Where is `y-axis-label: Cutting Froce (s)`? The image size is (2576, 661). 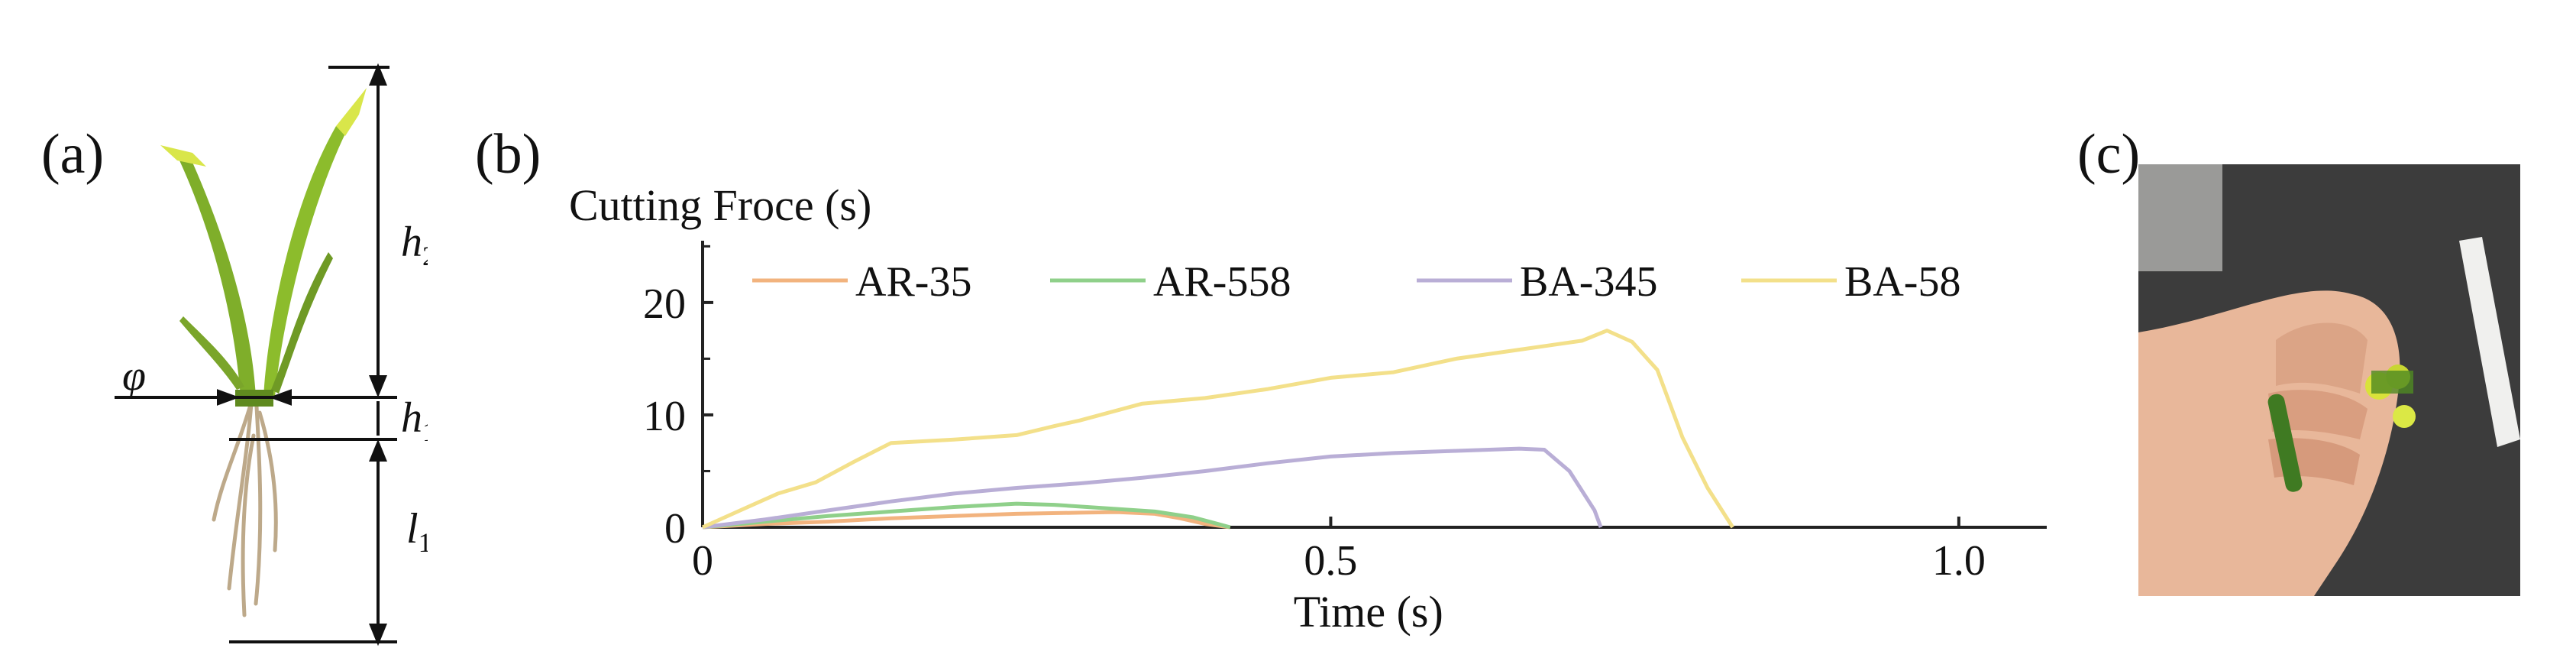
y-axis-label: Cutting Froce (s) is located at coordinates (720, 205).